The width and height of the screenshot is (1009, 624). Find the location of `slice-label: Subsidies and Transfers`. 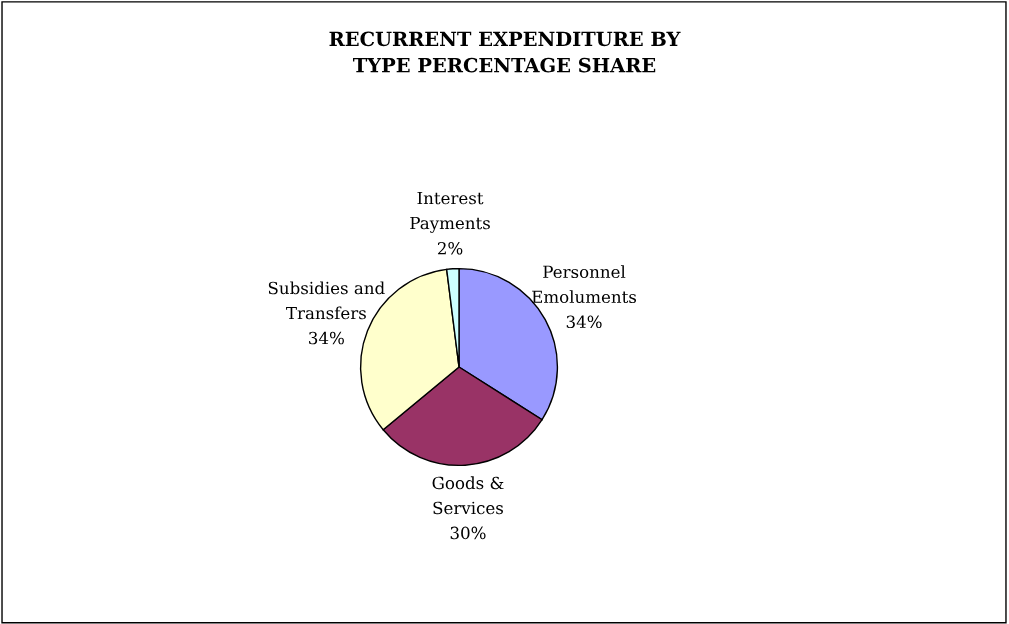

slice-label: Subsidies and Transfers is located at coordinates (326, 300).